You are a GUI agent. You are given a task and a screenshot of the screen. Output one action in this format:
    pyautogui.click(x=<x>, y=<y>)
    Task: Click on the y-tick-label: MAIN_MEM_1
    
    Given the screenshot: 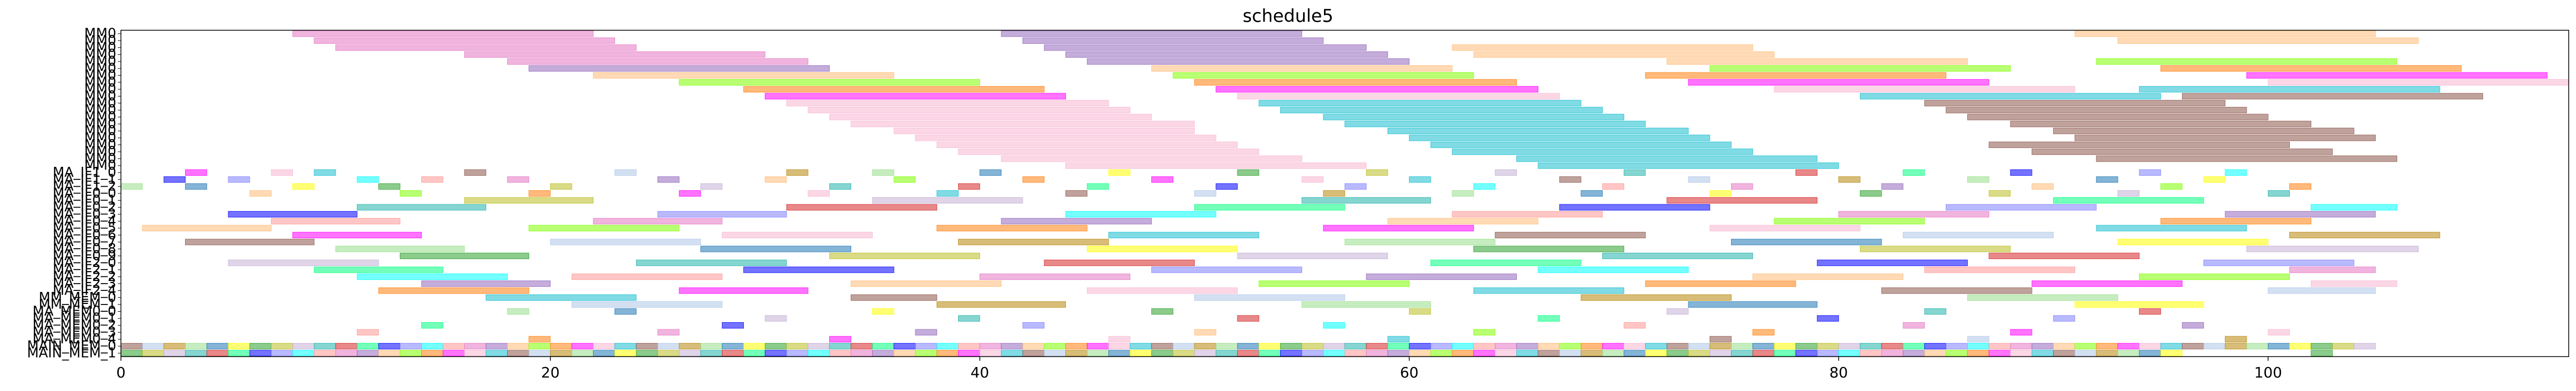 What is the action you would take?
    pyautogui.click(x=71, y=353)
    